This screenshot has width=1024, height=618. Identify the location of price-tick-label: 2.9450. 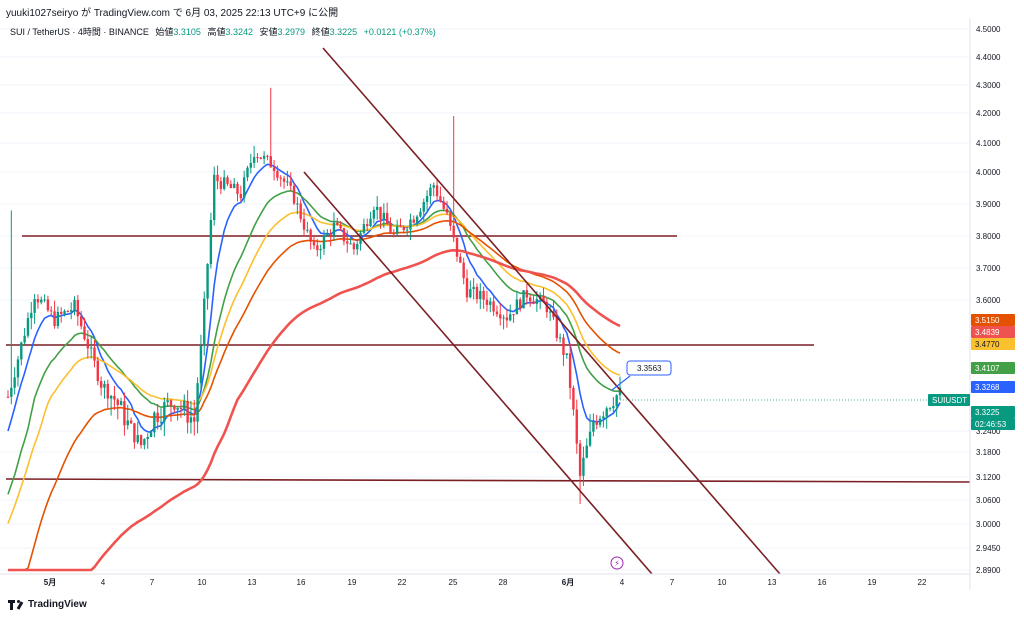
(988, 548).